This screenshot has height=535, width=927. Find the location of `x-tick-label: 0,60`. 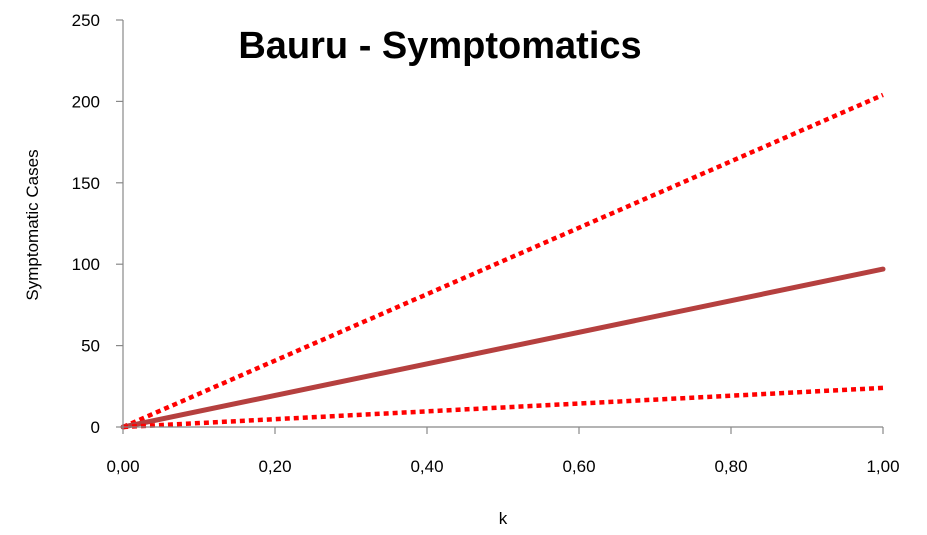

x-tick-label: 0,60 is located at coordinates (578, 466).